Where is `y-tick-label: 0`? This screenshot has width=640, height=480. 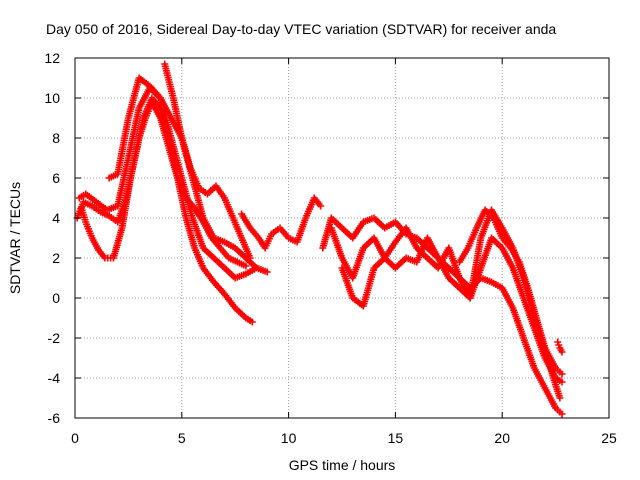 y-tick-label: 0 is located at coordinates (56, 298).